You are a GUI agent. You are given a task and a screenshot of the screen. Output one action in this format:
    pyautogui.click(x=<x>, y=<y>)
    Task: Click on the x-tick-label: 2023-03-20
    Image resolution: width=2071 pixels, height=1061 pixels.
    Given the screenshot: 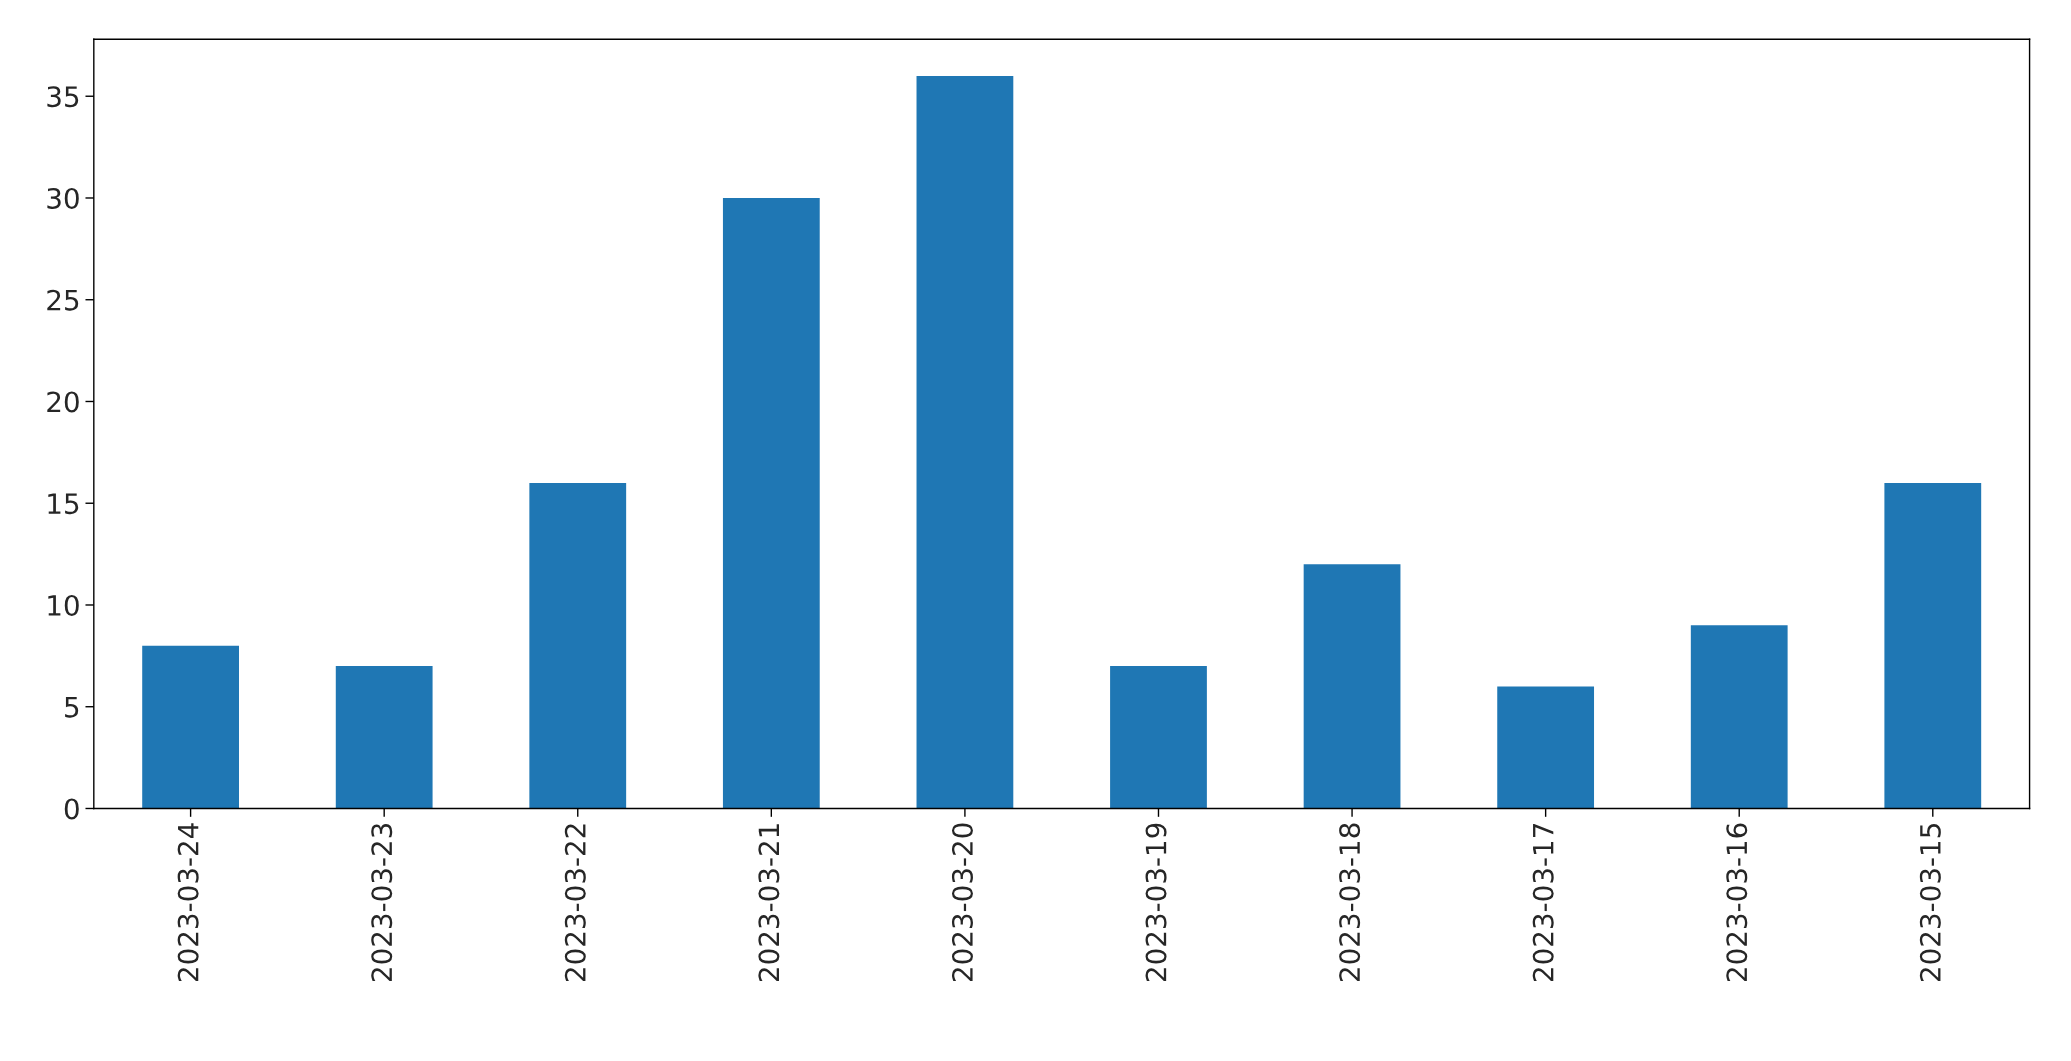 What is the action you would take?
    pyautogui.click(x=962, y=902)
    